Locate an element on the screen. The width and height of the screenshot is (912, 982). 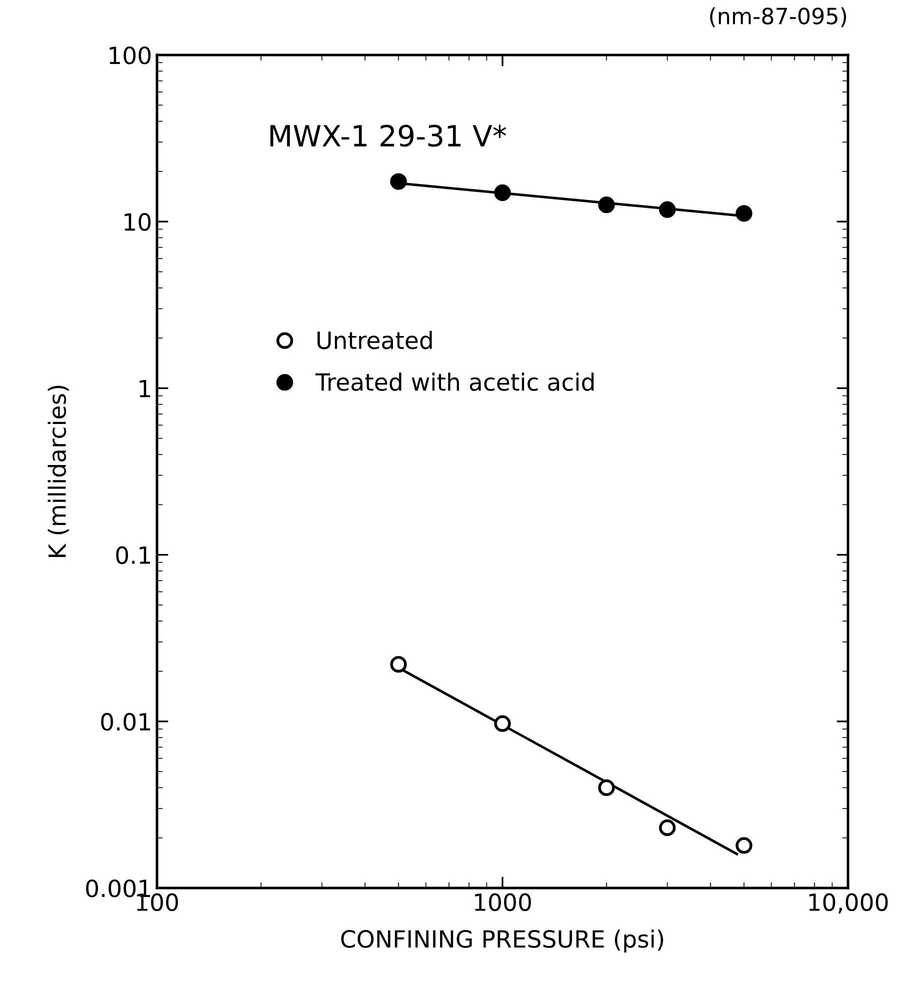
x-tick-label: 10,000 is located at coordinates (848, 903).